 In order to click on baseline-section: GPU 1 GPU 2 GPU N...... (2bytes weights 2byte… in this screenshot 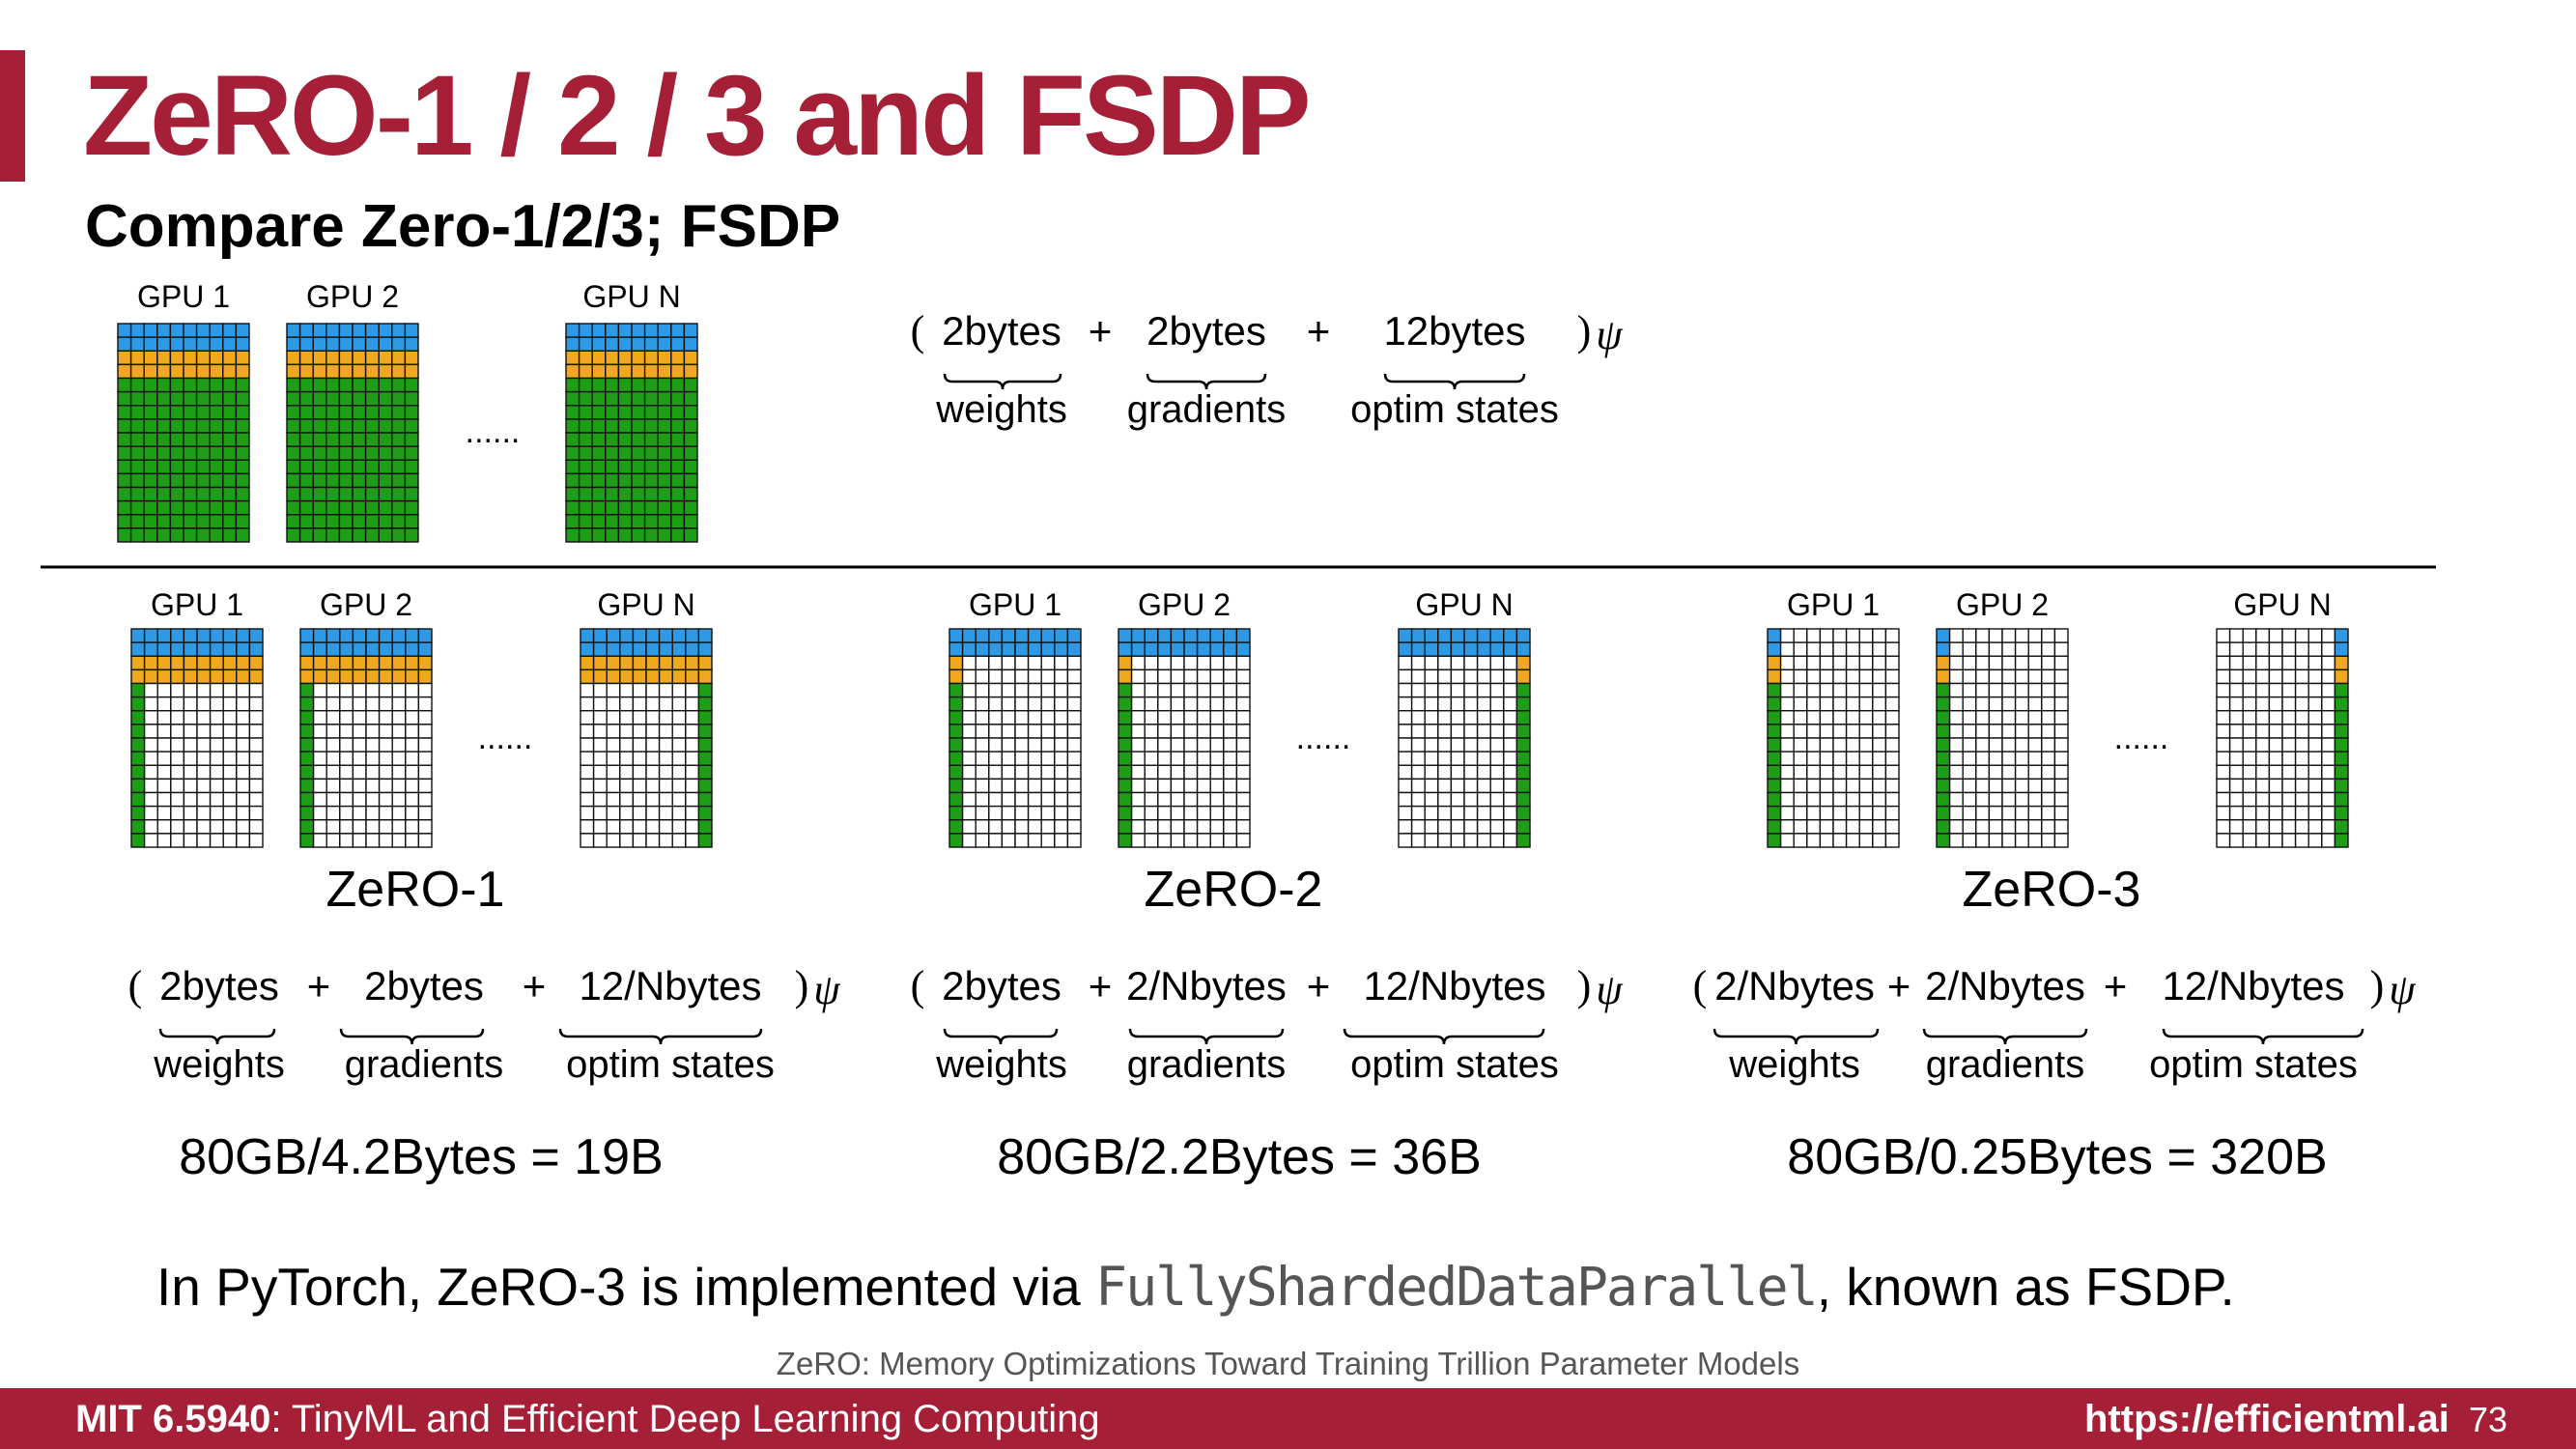, I will do `click(870, 411)`.